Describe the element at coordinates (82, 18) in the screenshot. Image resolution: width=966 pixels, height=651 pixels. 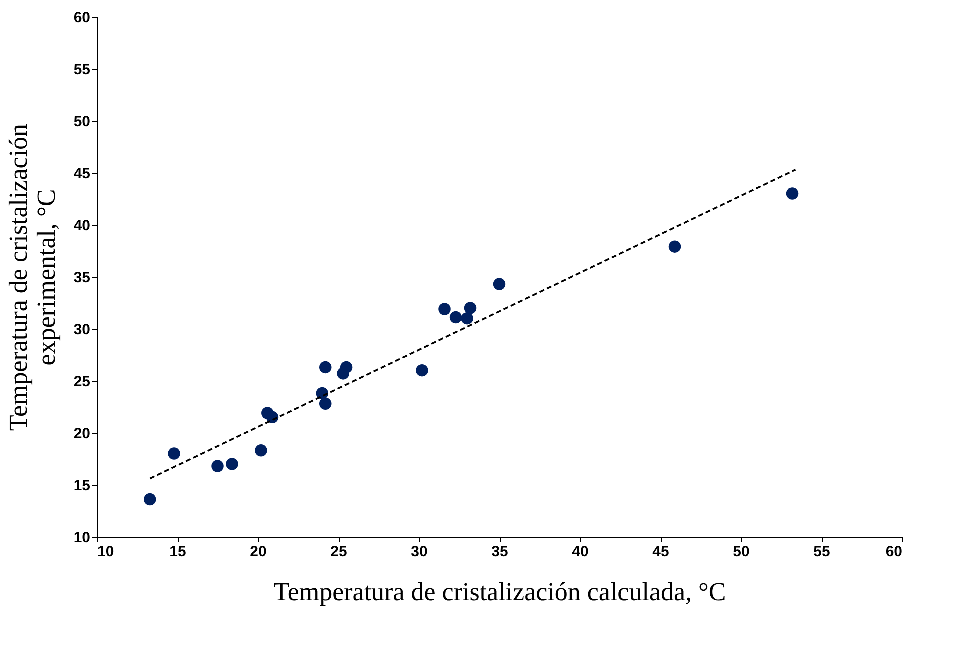
I see `y-tick-label: 60` at that location.